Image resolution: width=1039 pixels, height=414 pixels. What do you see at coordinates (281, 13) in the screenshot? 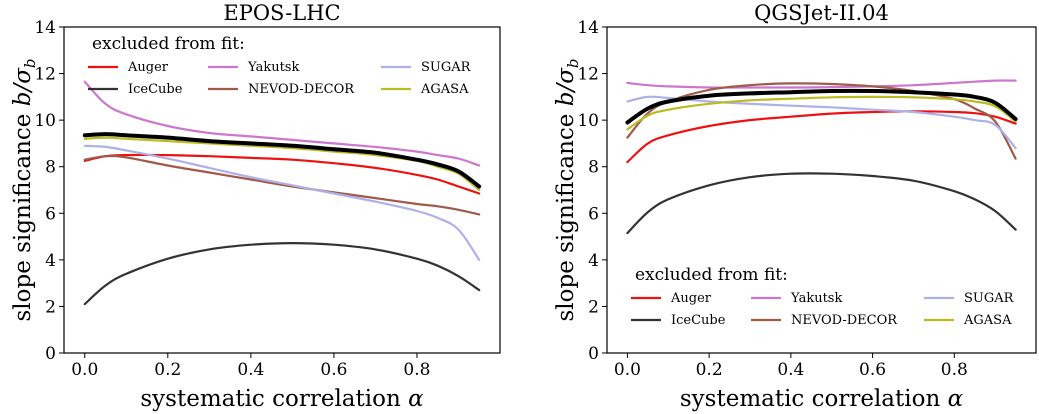
I see `chart-title: EPOS-LHC` at bounding box center [281, 13].